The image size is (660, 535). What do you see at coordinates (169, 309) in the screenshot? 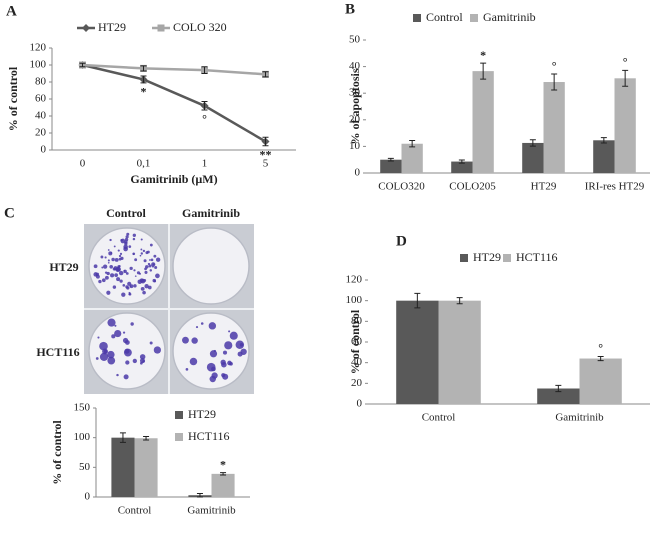
I see `photo-divider` at bounding box center [169, 309].